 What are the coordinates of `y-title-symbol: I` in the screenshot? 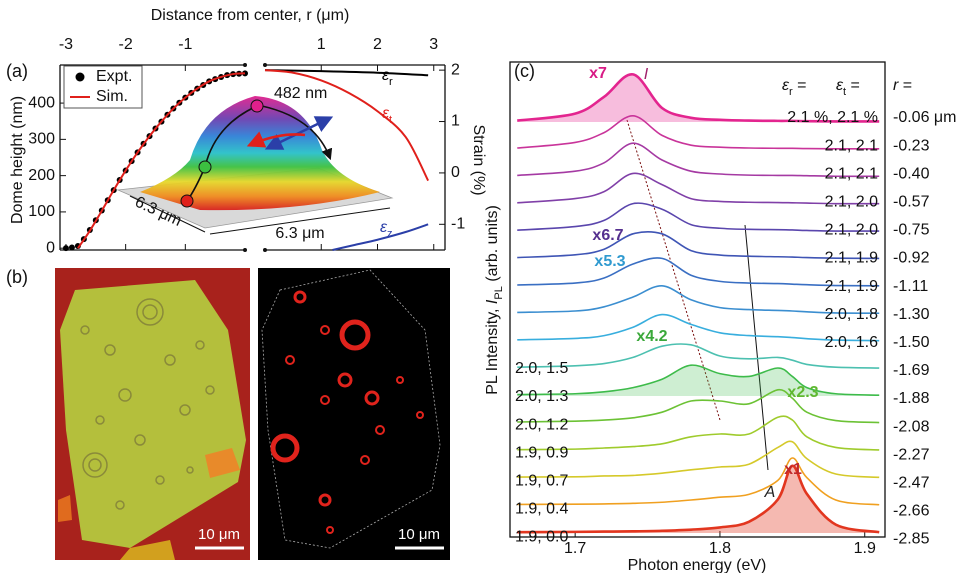 It's located at (492, 301).